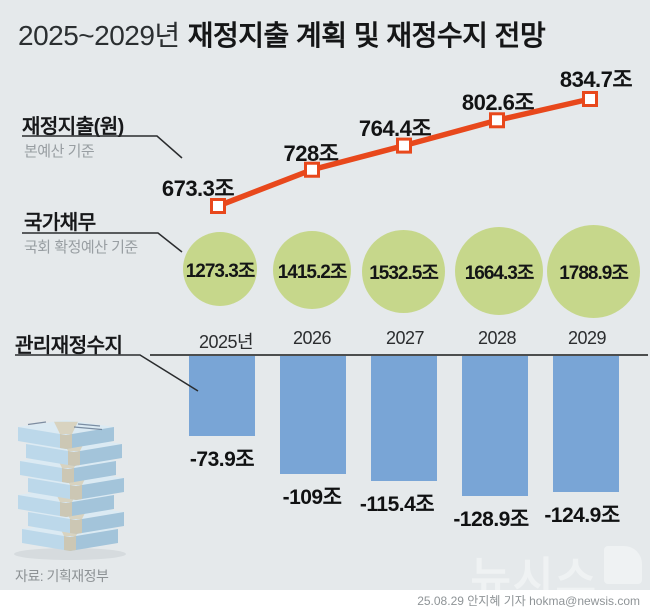 The width and height of the screenshot is (650, 612). What do you see at coordinates (70, 490) in the screenshot?
I see `money-stack-illustration` at bounding box center [70, 490].